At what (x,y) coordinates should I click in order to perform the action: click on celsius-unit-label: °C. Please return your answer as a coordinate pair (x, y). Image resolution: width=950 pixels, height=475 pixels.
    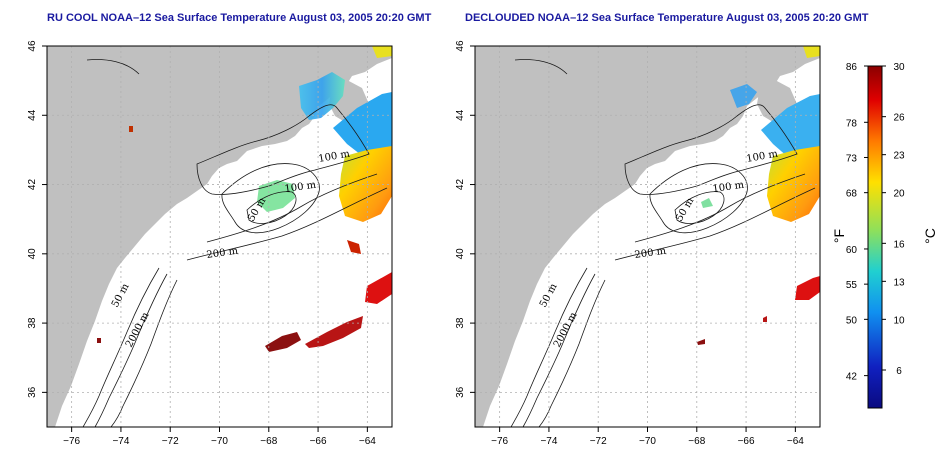
    Looking at the image, I should click on (930, 236).